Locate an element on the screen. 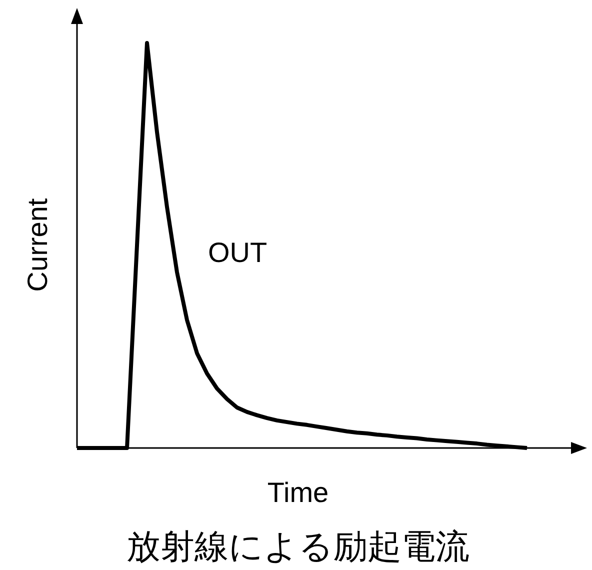 The image size is (592, 570). y-axis-title: Current is located at coordinates (37, 245).